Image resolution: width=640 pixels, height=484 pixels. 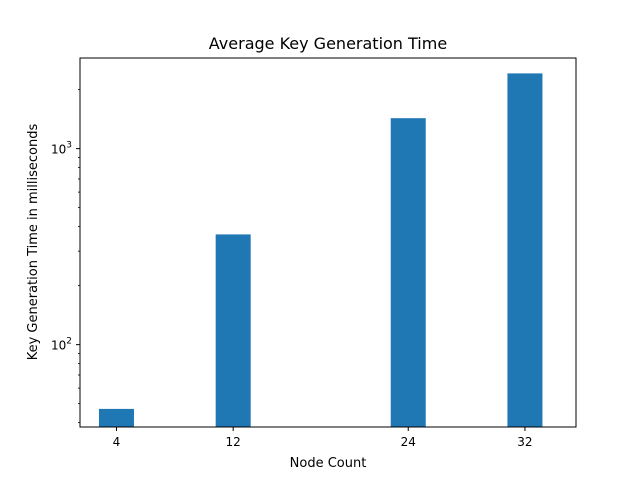 What do you see at coordinates (33, 242) in the screenshot?
I see `y-axis-label: Key Generation Time in milliseconds` at bounding box center [33, 242].